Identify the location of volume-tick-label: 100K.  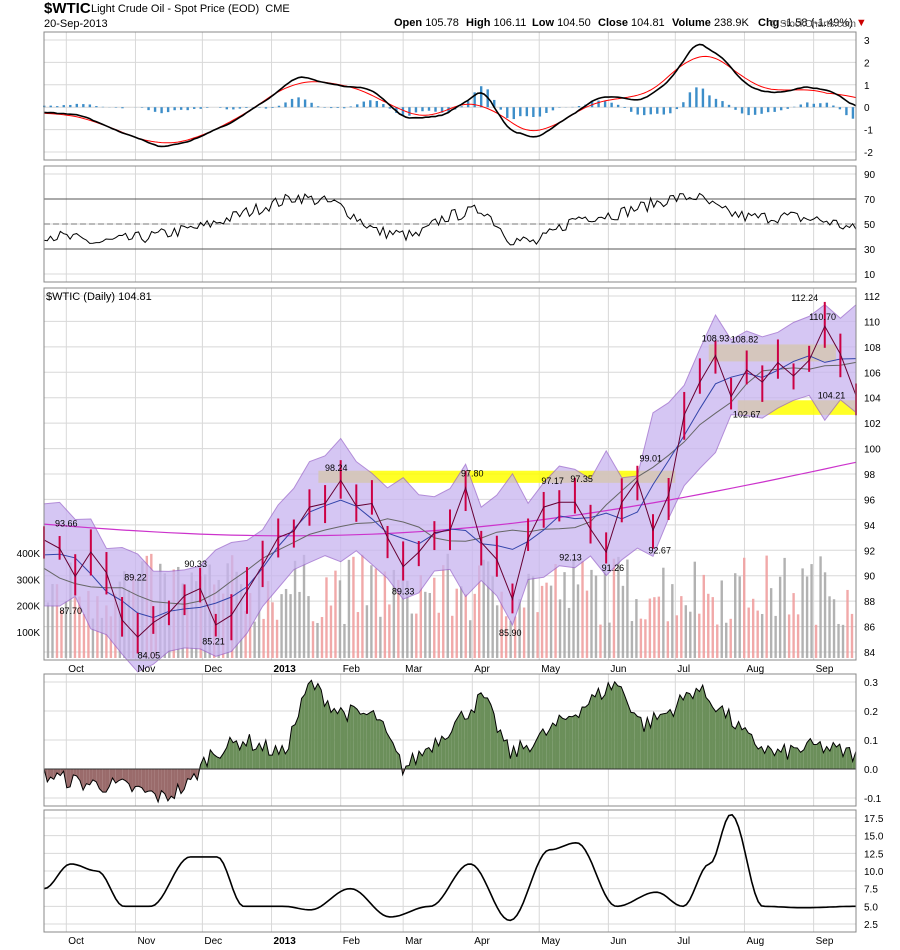
(29, 633).